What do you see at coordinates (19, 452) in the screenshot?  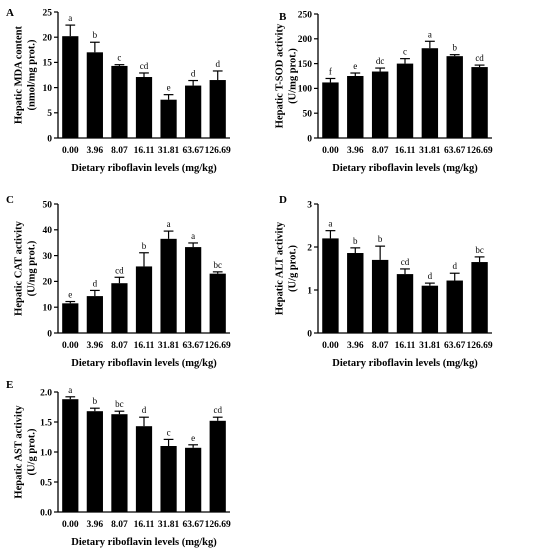 I see `y-axis-label: Hepatic AST activity` at bounding box center [19, 452].